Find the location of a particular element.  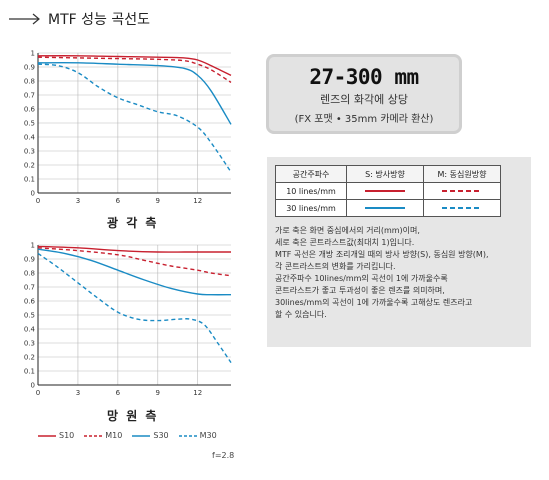

description-line: 가로 축은 화면 중심에서의 거리(mm)이며, is located at coordinates (347, 230).